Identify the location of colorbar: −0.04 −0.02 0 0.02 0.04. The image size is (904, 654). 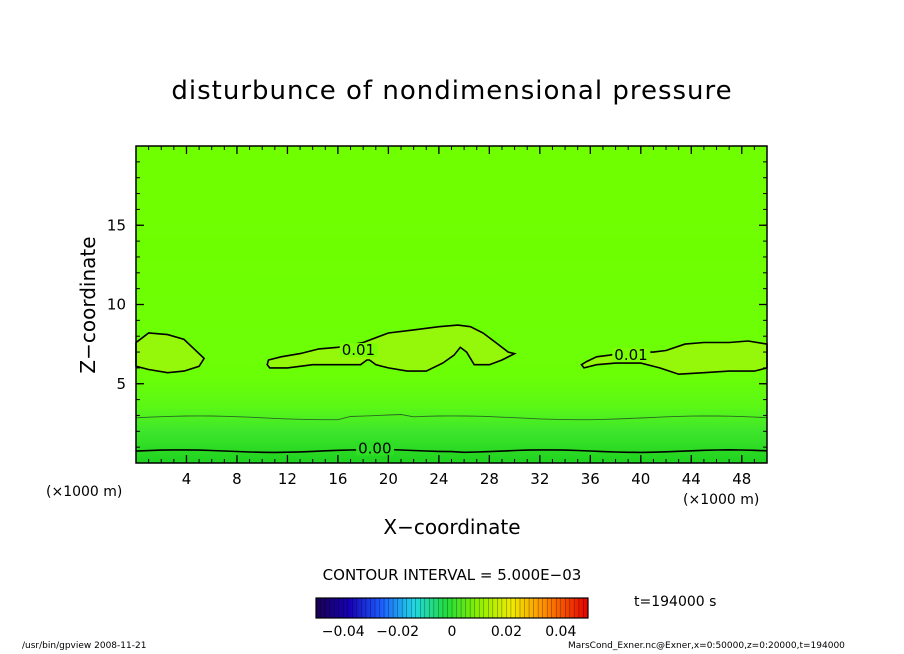
(452, 618).